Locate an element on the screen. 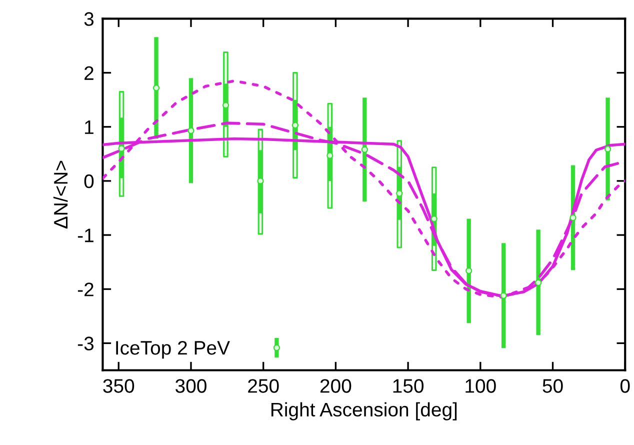  y-tick-label: -2 is located at coordinates (86, 289).